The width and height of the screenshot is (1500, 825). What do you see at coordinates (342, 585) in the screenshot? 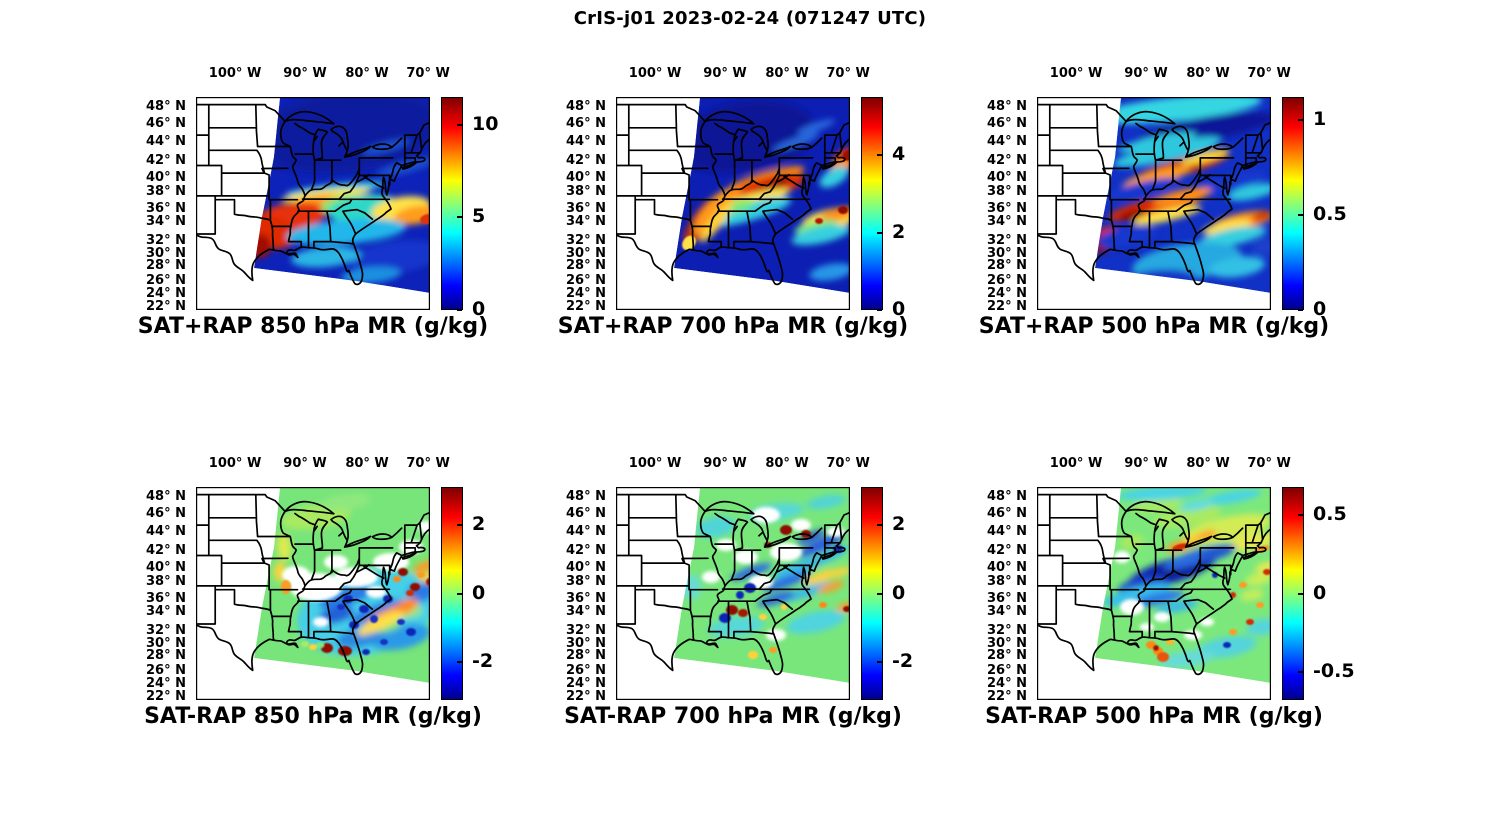
I see `data-swath` at bounding box center [342, 585].